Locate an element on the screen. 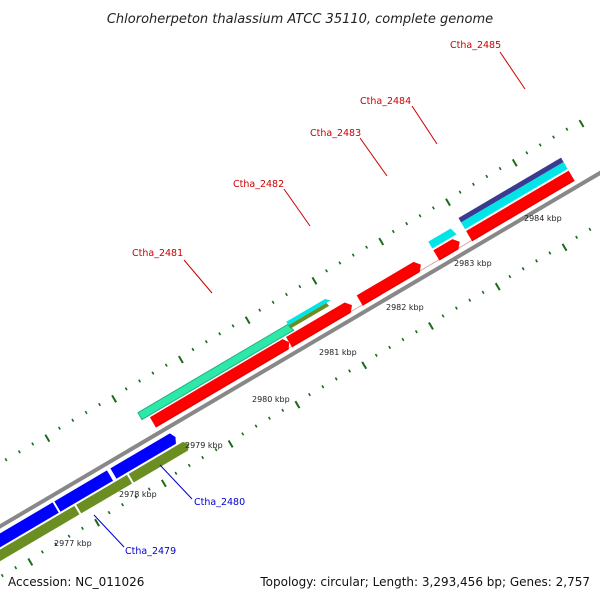 This screenshot has height=600, width=600. feature-cyan-upper is located at coordinates (308, 311).